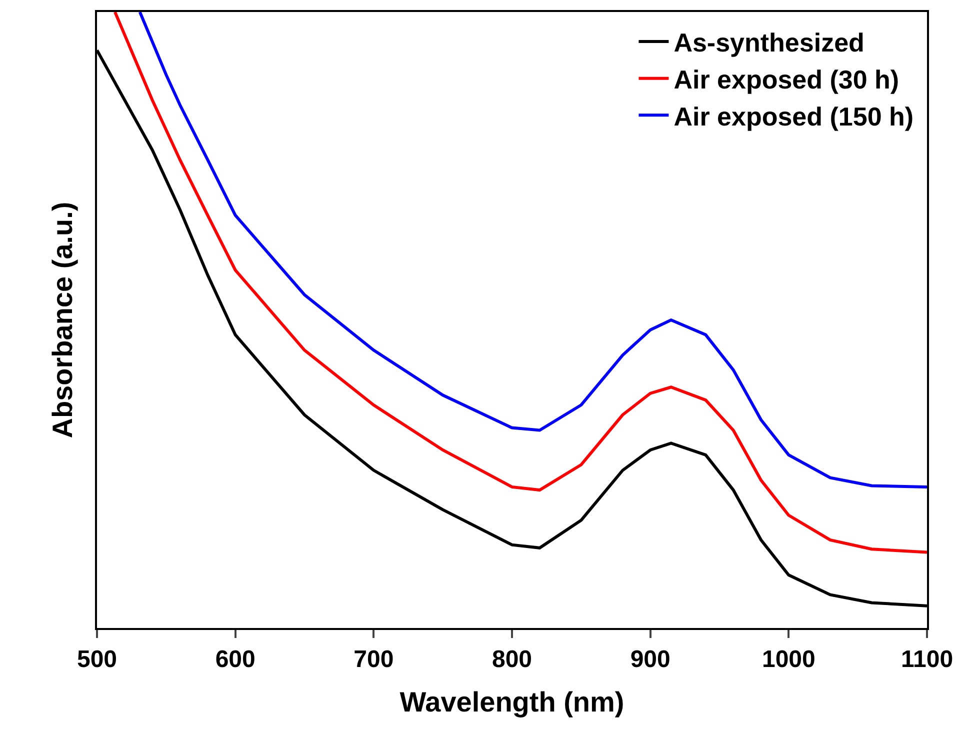 The height and width of the screenshot is (736, 969). I want to click on legend-label: As-synthesized, so click(769, 43).